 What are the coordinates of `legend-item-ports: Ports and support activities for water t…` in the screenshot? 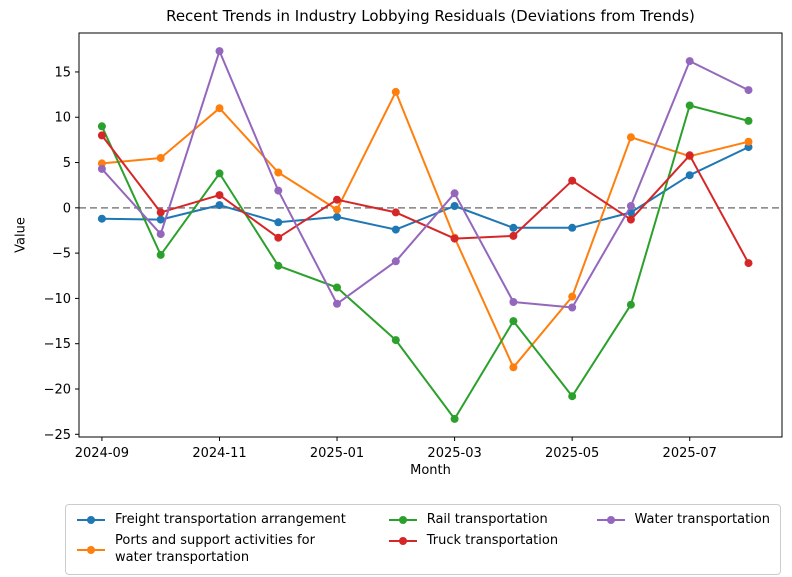 It's located at (232, 549).